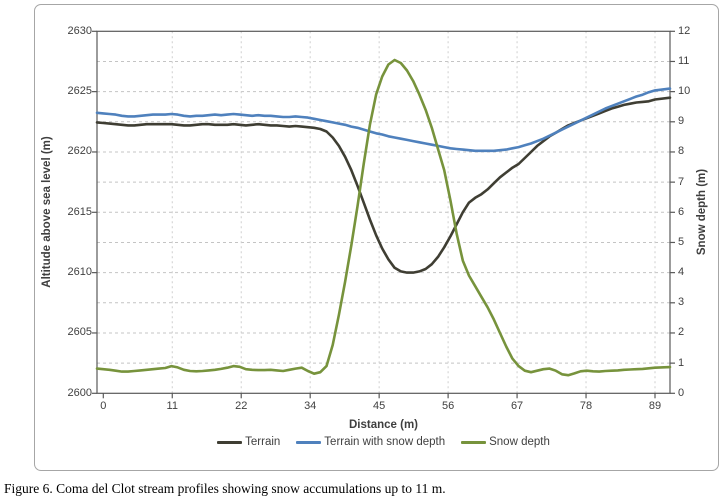 This screenshot has width=725, height=504. I want to click on legend-label-terrain-with-snow: Terrain with snow depth, so click(385, 442).